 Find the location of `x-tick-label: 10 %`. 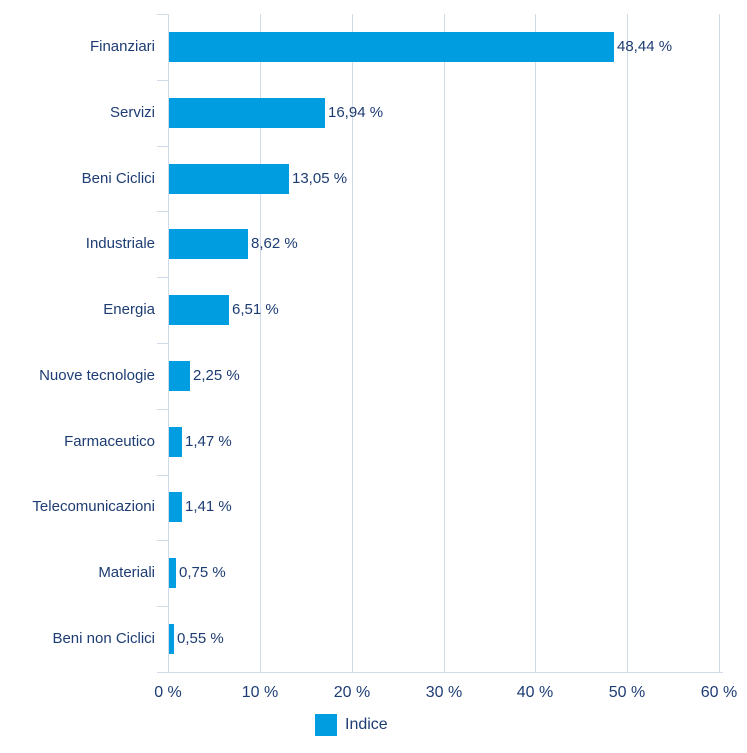

x-tick-label: 10 % is located at coordinates (260, 692).